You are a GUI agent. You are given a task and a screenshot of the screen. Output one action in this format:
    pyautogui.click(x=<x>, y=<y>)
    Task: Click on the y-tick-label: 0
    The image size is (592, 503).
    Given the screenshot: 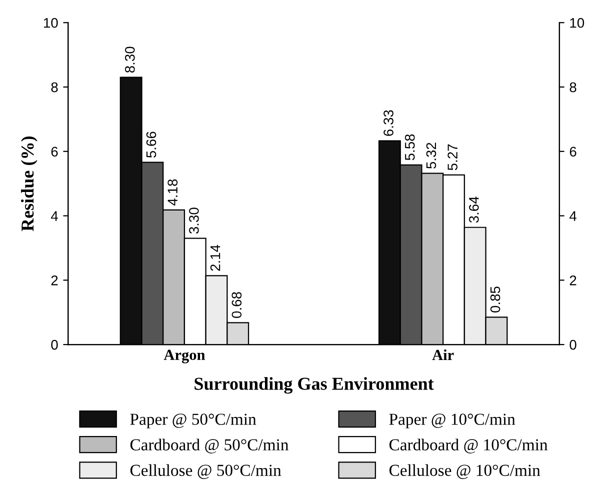 What is the action you would take?
    pyautogui.click(x=54, y=345)
    